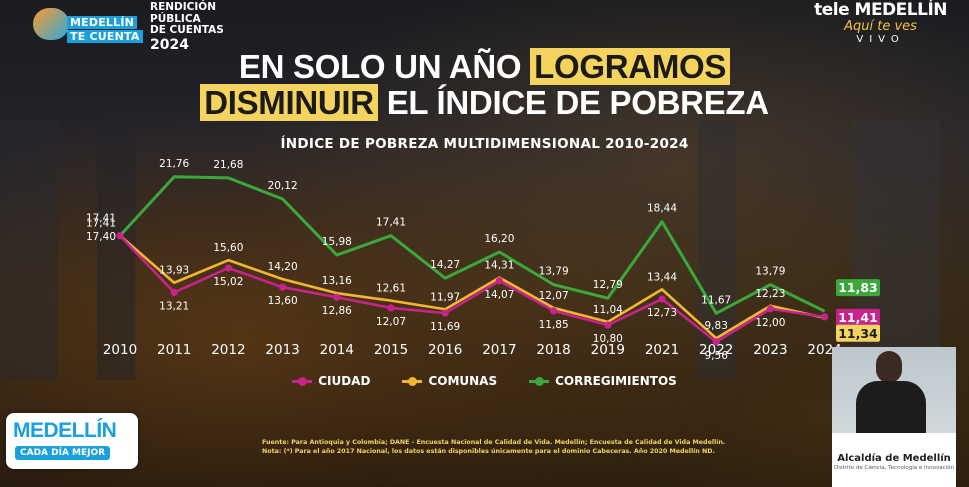  What do you see at coordinates (499, 239) in the screenshot?
I see `data-label-corregimientos: 16,20` at bounding box center [499, 239].